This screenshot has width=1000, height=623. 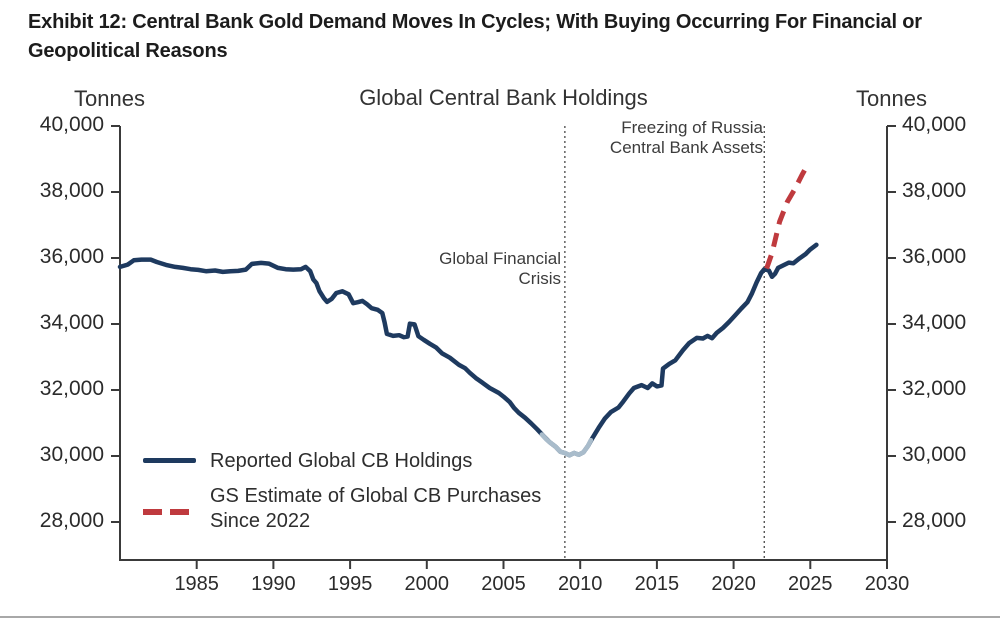 I want to click on x-axis-label: 1985, so click(x=196, y=584).